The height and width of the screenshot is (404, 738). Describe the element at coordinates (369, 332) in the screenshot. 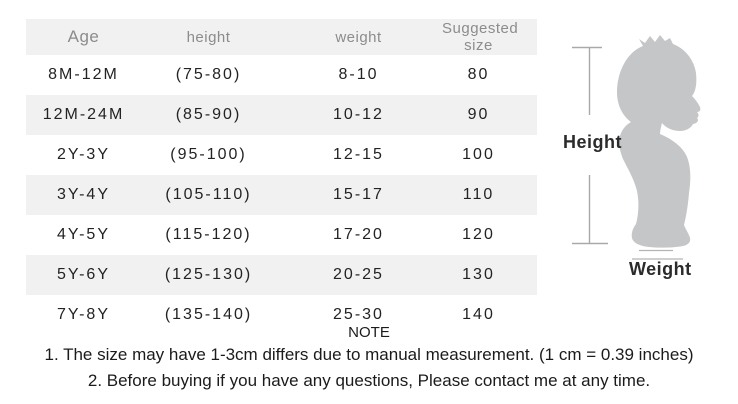

I see `note-title: NOTE` at that location.